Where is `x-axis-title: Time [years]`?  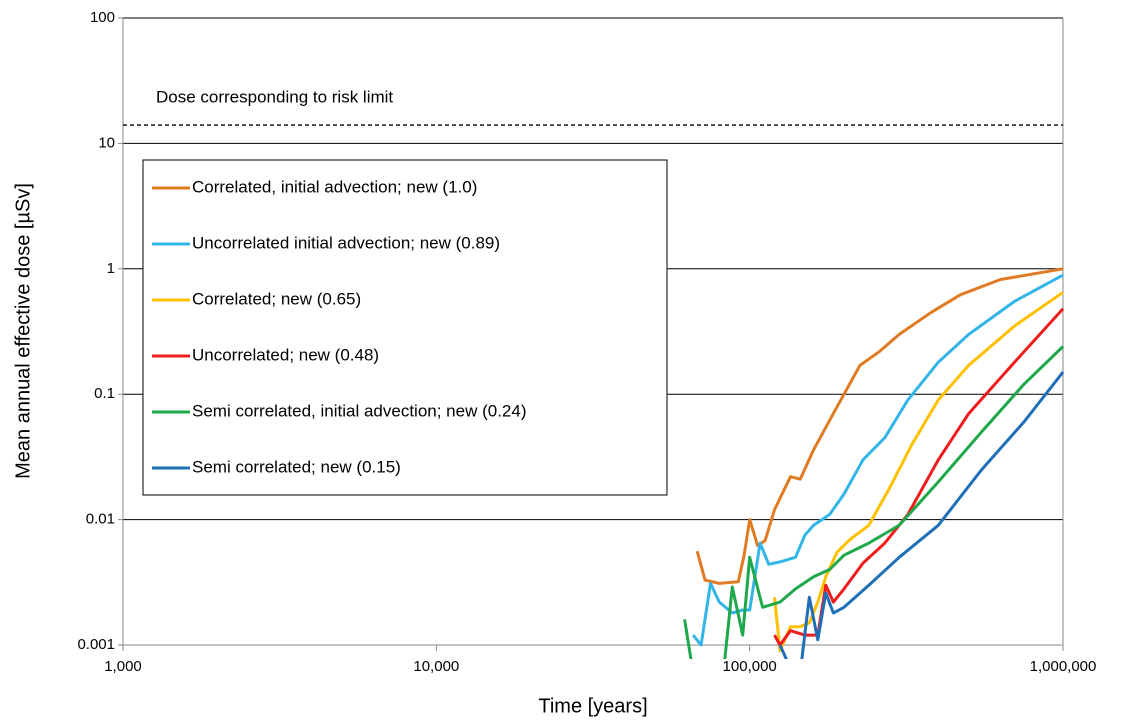 x-axis-title: Time [years] is located at coordinates (592, 706).